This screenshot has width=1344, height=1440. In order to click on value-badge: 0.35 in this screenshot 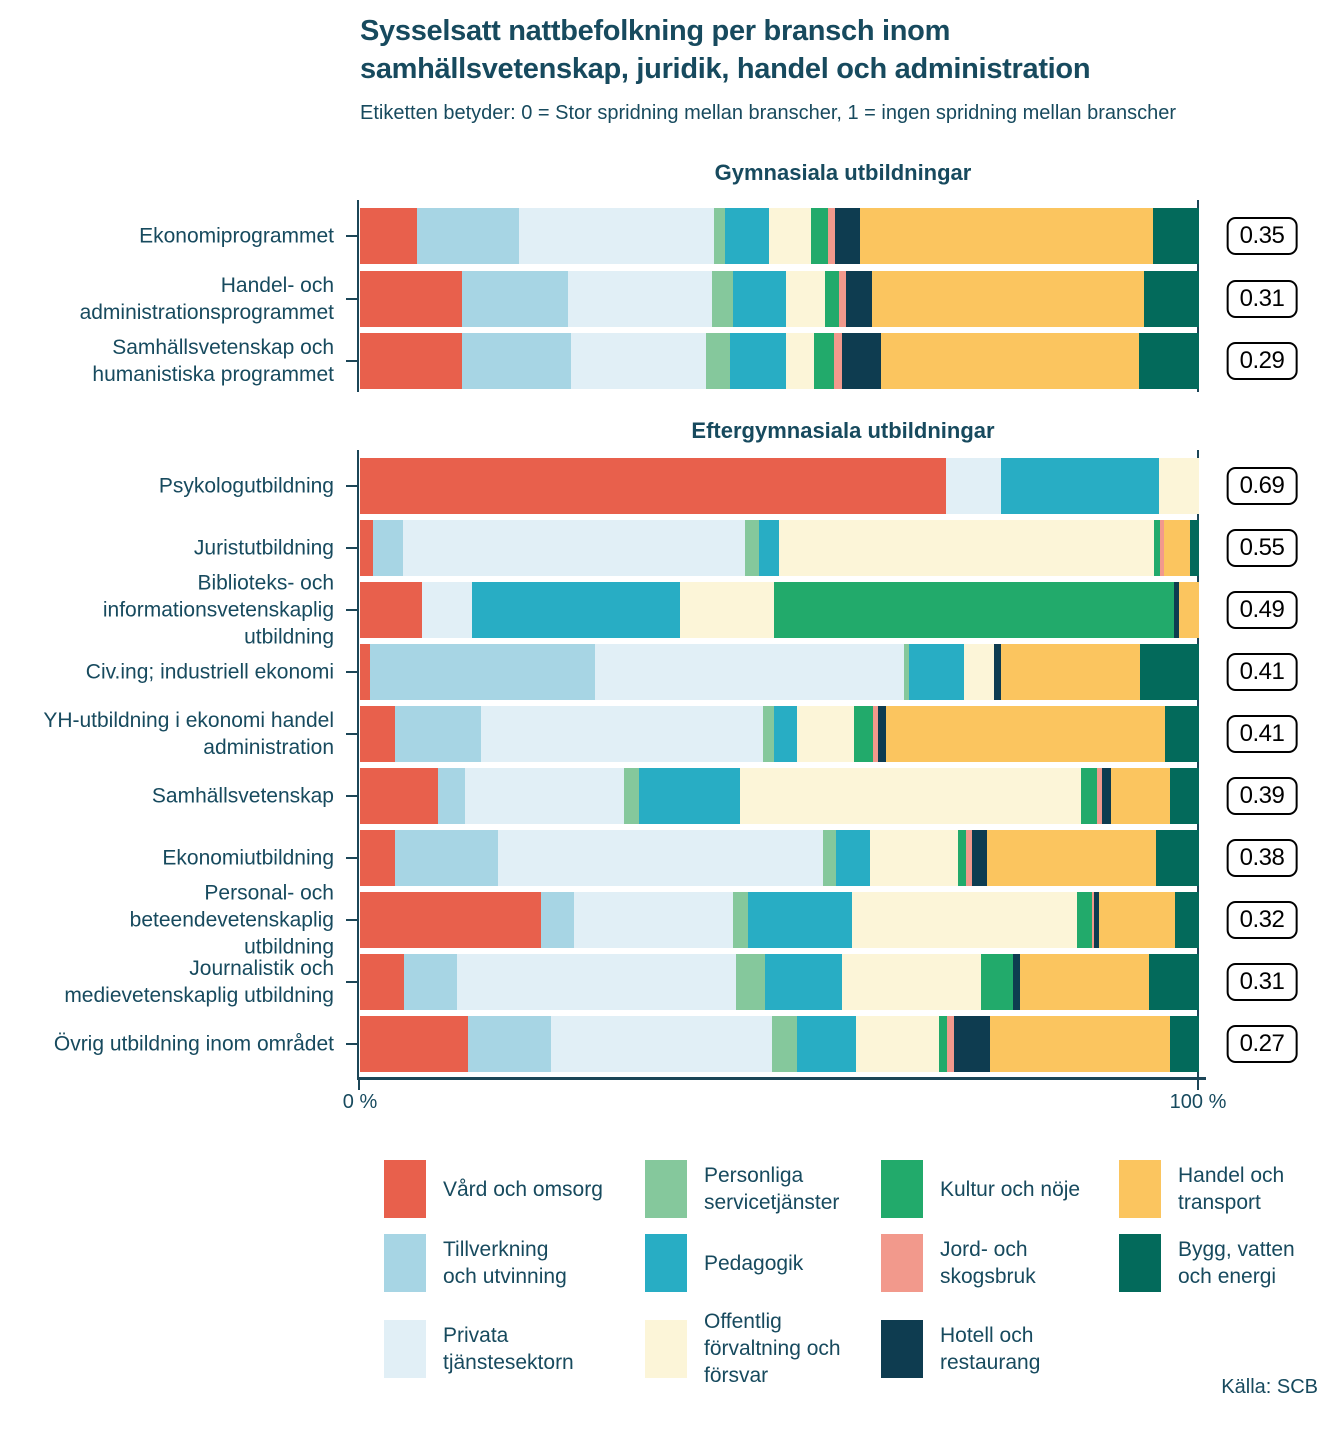, I will do `click(1262, 236)`.